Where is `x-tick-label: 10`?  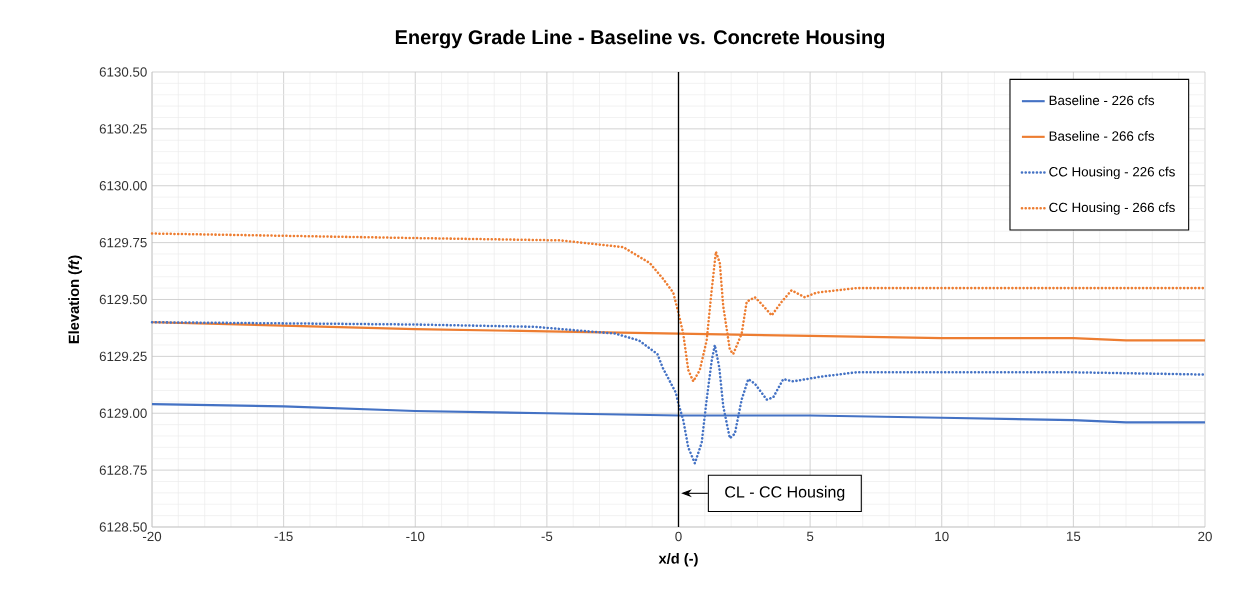
x-tick-label: 10 is located at coordinates (942, 536).